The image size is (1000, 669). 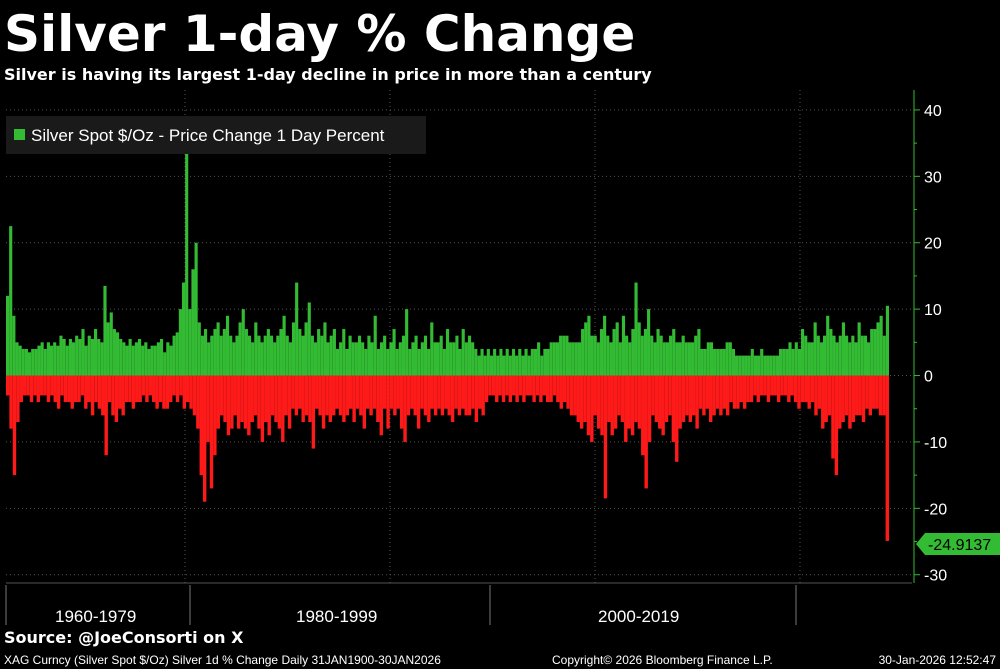 I want to click on period-label-0: 1960-1979, so click(x=95, y=616).